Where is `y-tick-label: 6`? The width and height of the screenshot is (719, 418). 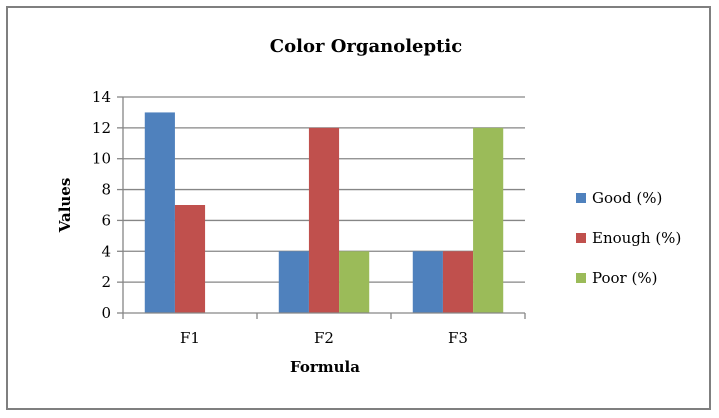 y-tick-label: 6 is located at coordinates (106, 220).